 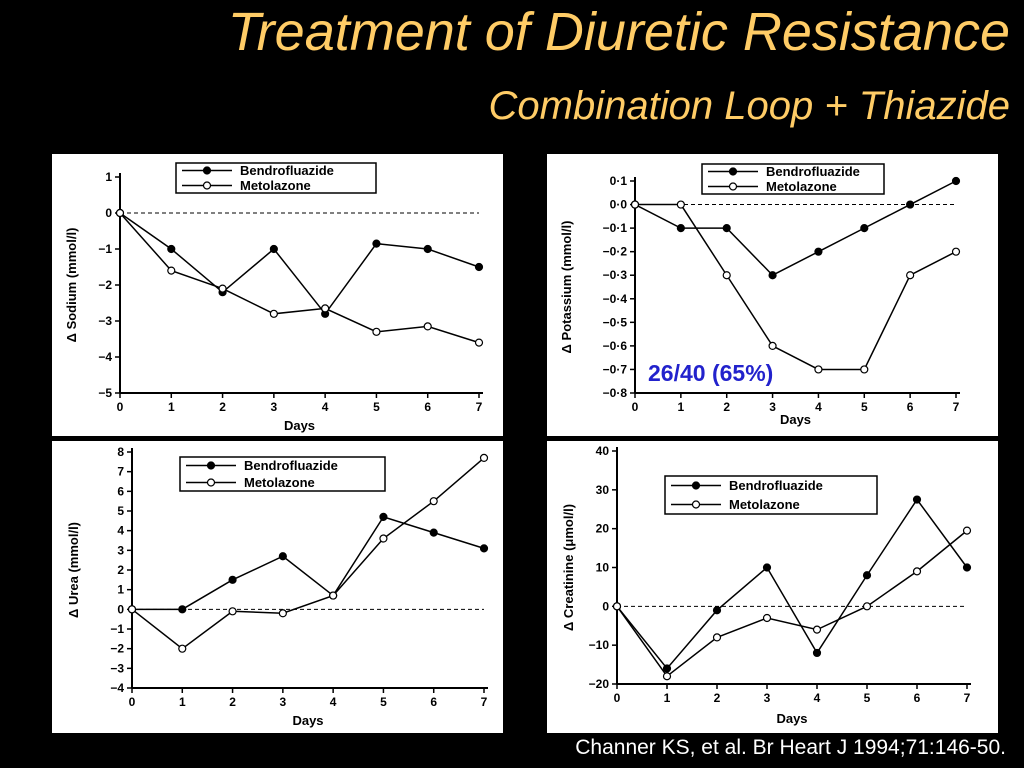 What do you see at coordinates (117, 668) in the screenshot?
I see `urea-y-tick-label: −3` at bounding box center [117, 668].